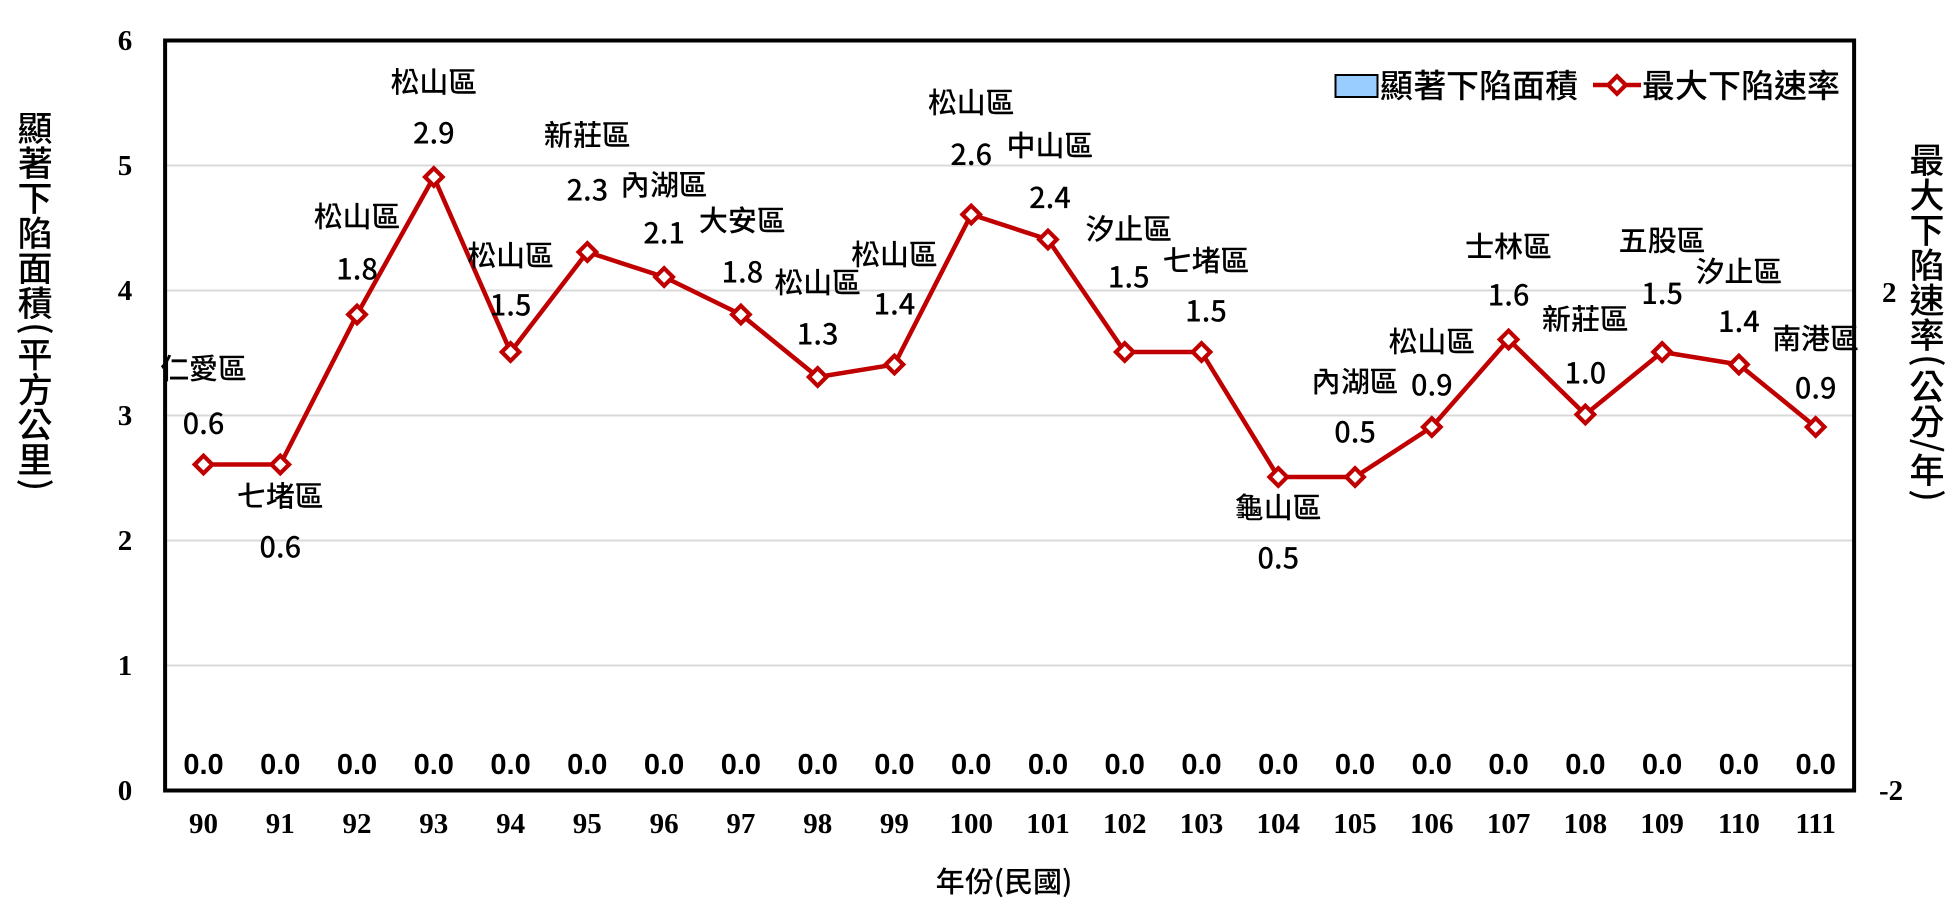 The image size is (1959, 912). I want to click on svg-text: 6, so click(125, 41).